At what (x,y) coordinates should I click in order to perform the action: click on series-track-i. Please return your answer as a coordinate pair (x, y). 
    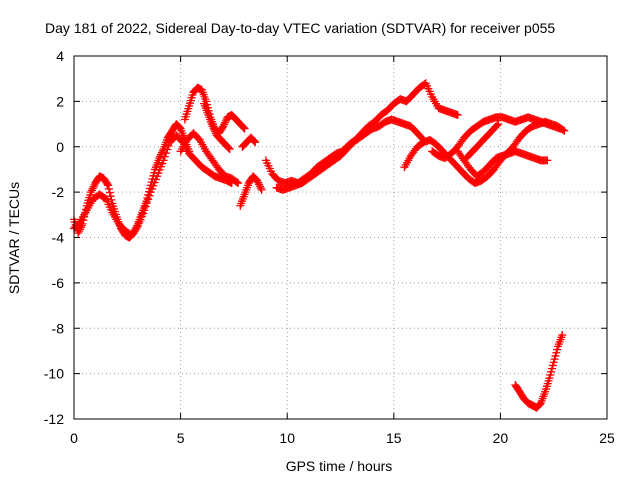
    Looking at the image, I should click on (350, 154).